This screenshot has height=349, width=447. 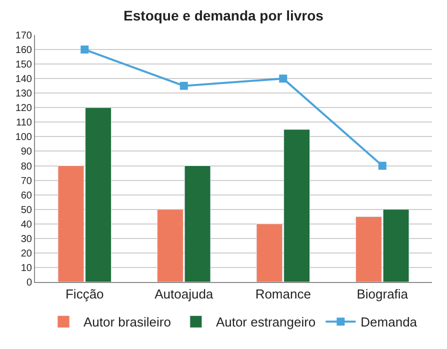 What do you see at coordinates (29, 283) in the screenshot?
I see `y-tick-label: 0` at bounding box center [29, 283].